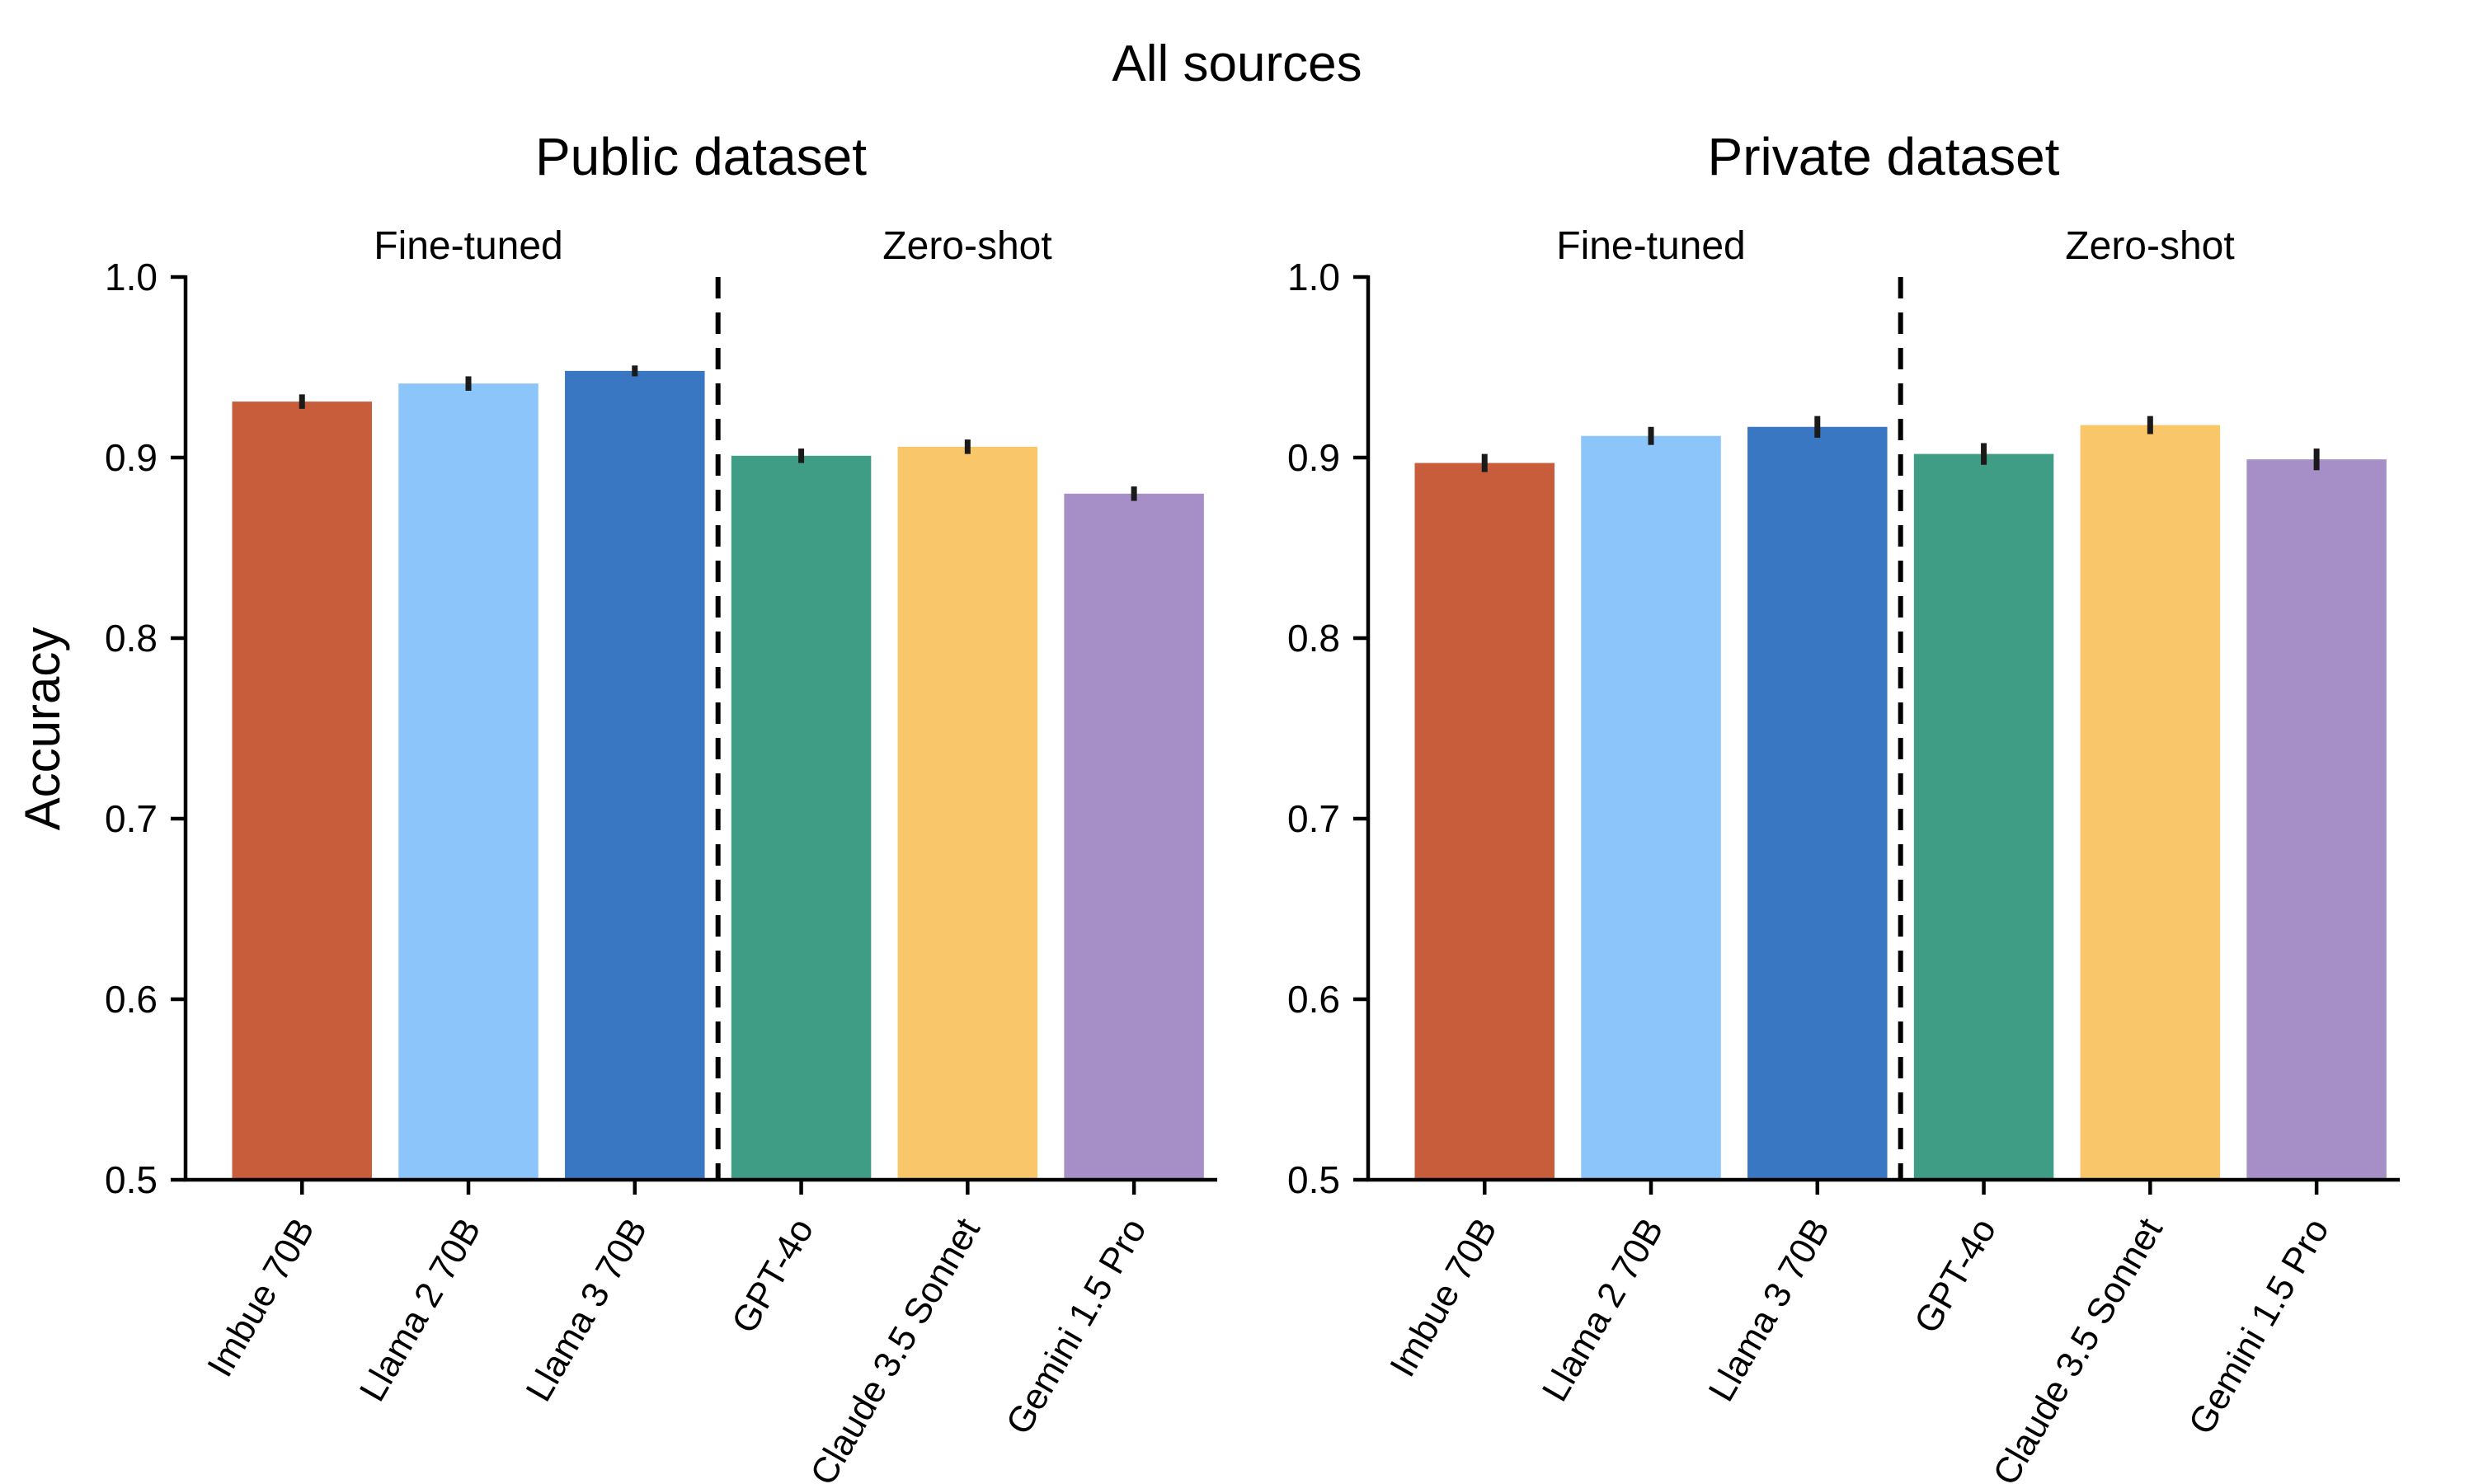 This screenshot has height=1484, width=2474. Describe the element at coordinates (701, 156) in the screenshot. I see `subplot-title-public: Public dataset` at that location.